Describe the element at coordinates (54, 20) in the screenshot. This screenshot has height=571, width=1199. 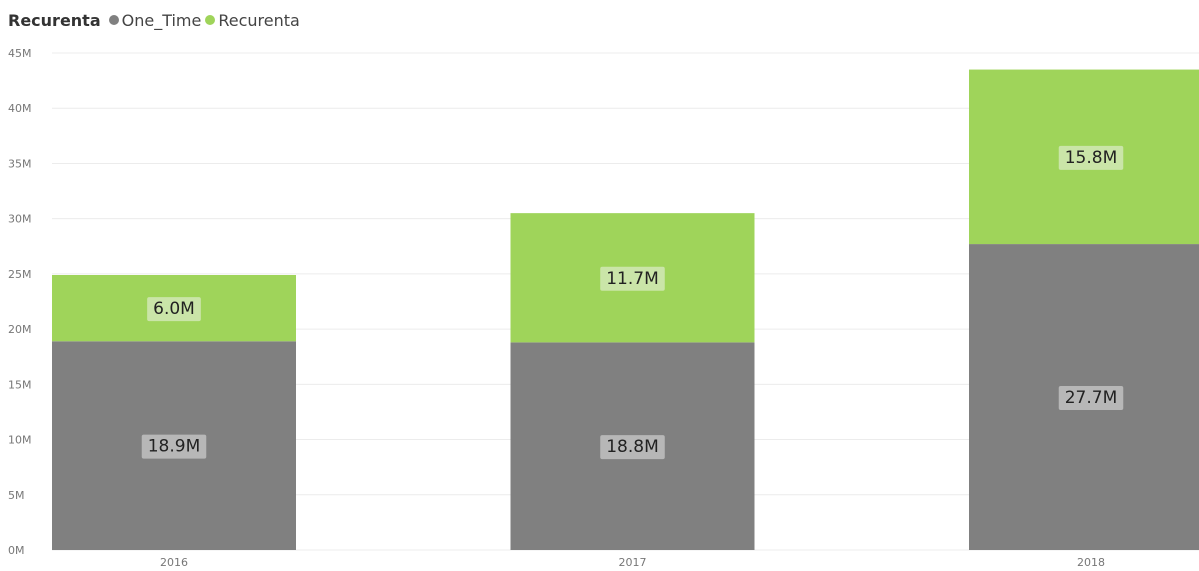
I see `legend-title: Recurenta` at that location.